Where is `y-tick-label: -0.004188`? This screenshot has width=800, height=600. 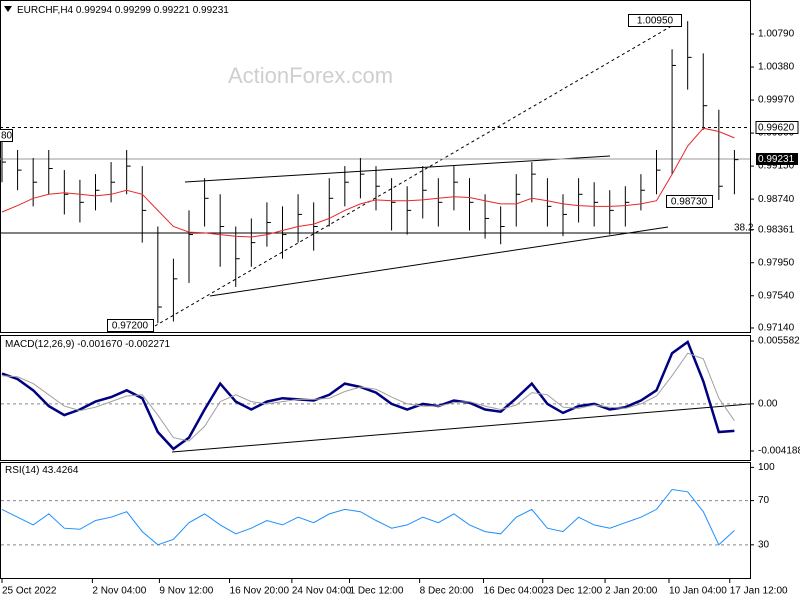
y-tick-label: -0.004188 is located at coordinates (779, 451).